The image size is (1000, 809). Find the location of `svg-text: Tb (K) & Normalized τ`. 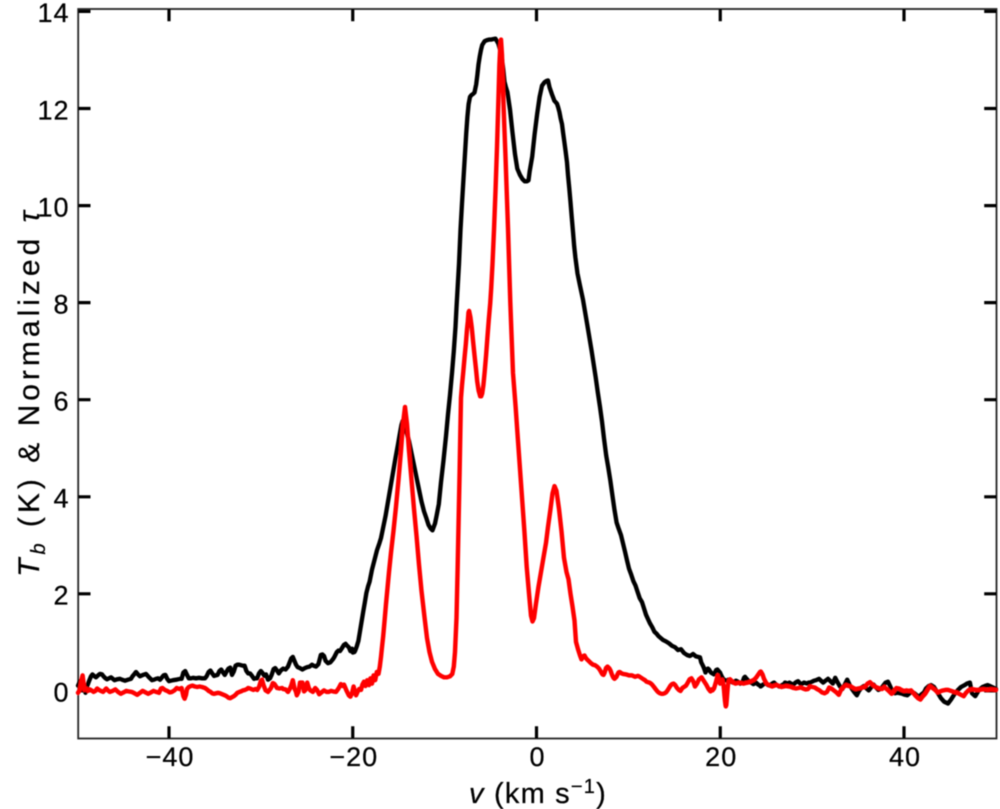

svg-text: Tb (K) & Normalized τ is located at coordinates (31, 392).